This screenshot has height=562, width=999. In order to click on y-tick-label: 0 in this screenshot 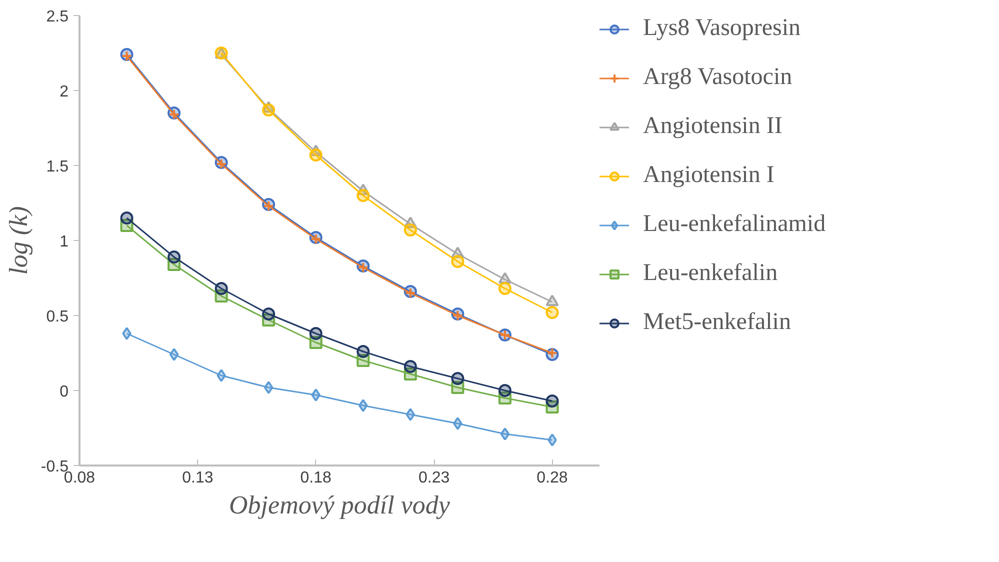, I will do `click(64, 392)`.